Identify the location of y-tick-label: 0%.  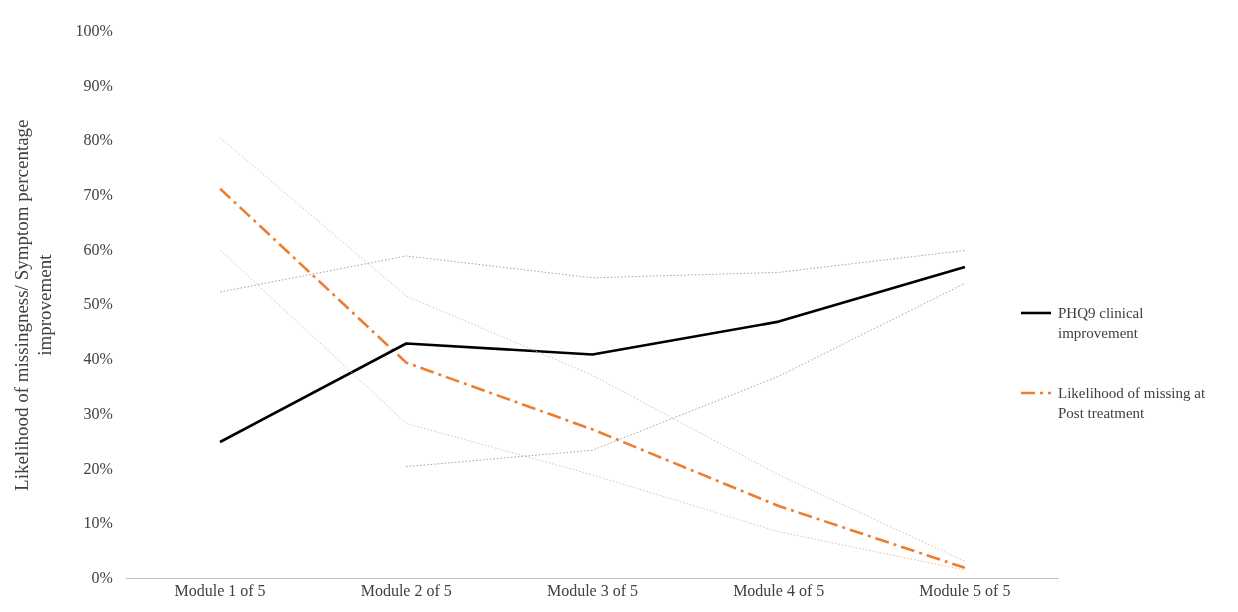
(102, 577).